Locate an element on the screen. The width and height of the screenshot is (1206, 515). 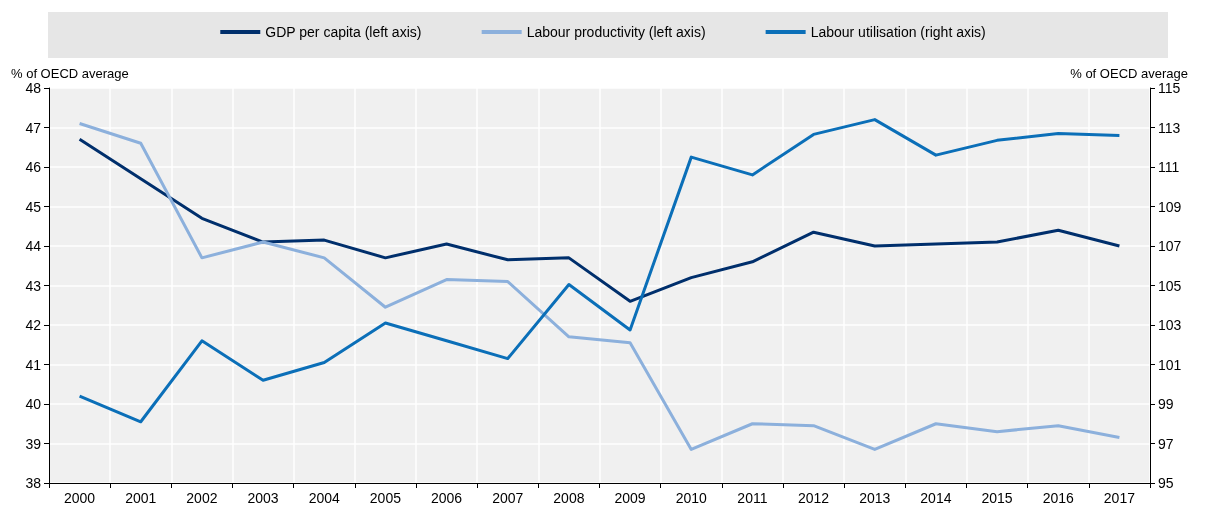
legend-label: Labour productivity (left axis) is located at coordinates (616, 32).